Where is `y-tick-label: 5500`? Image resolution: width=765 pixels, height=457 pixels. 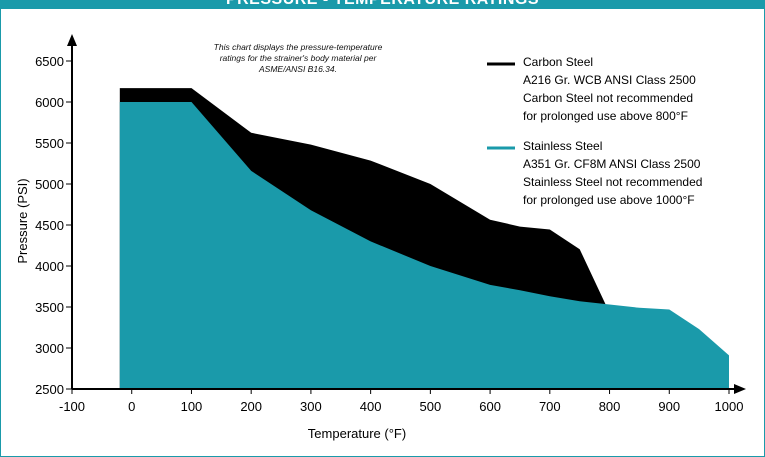
y-tick-label: 5500 is located at coordinates (49, 143).